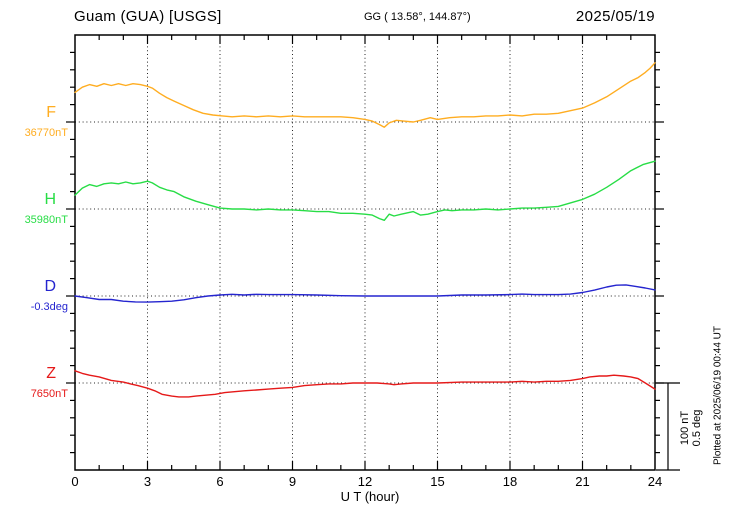 This screenshot has width=730, height=520. I want to click on x-tick-label-12: 12, so click(365, 481).